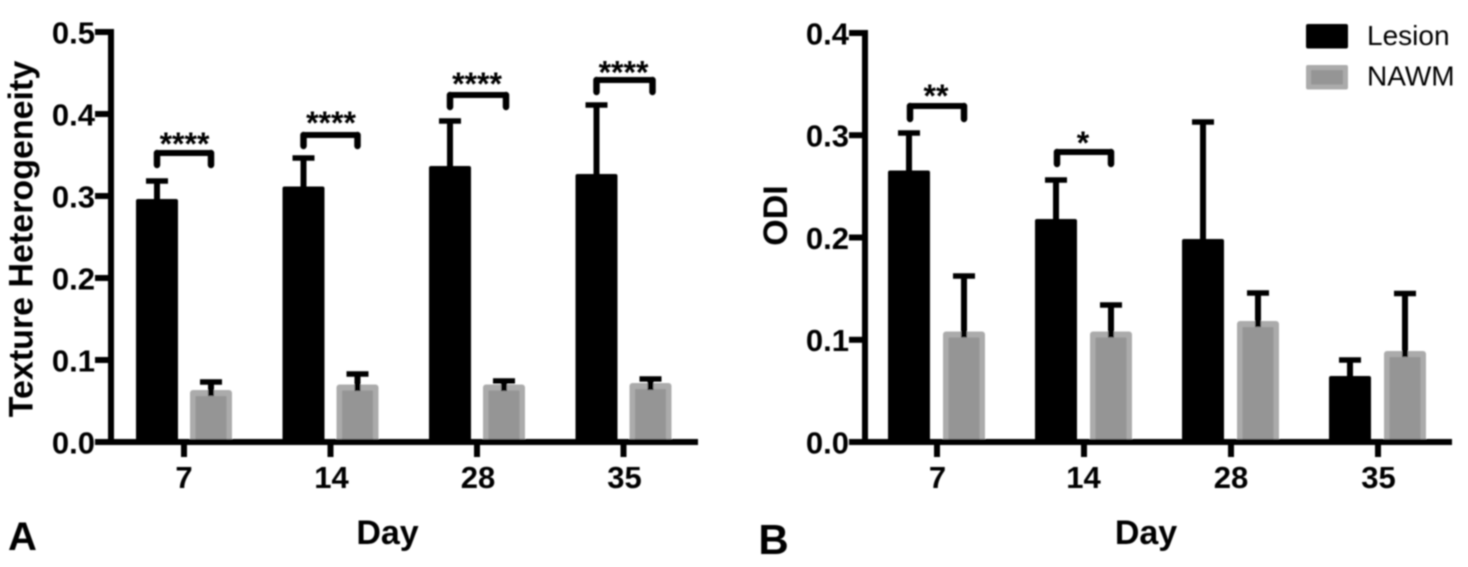 The image size is (1468, 567). I want to click on svg-text: A, so click(22, 537).